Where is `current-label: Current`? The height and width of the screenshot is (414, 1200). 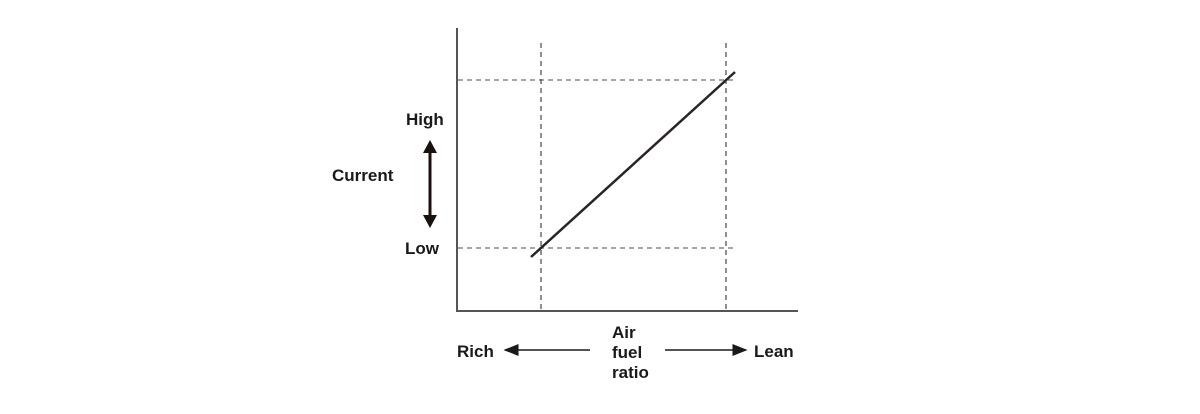
current-label: Current is located at coordinates (363, 175).